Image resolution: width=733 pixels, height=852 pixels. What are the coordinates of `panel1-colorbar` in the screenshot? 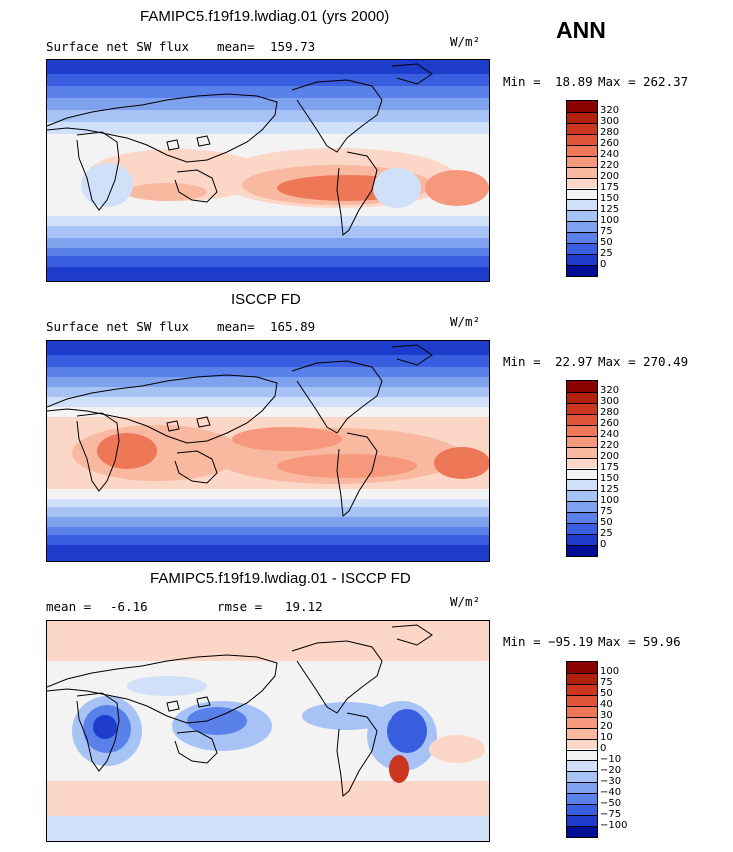 It's located at (582, 188).